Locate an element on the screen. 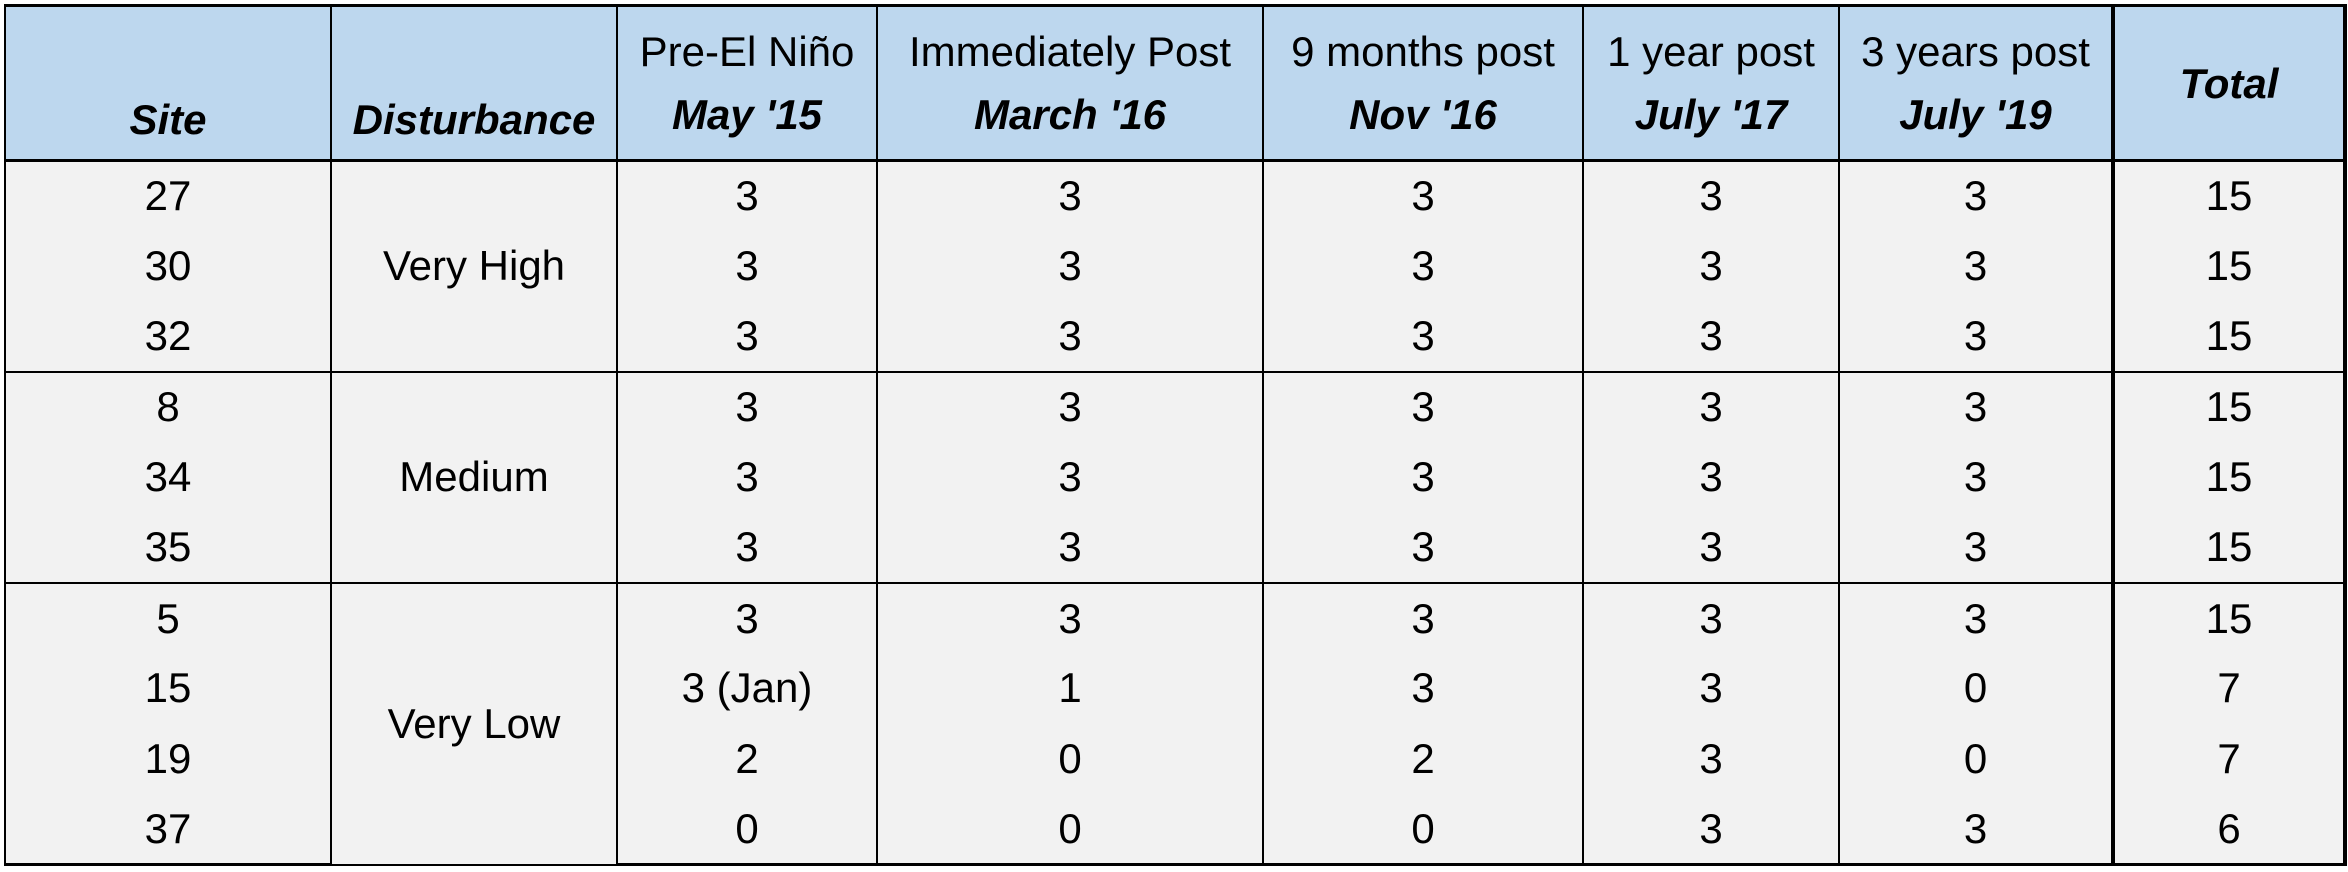 This screenshot has width=2348, height=872. header-period-5-date: July '19 is located at coordinates (1975, 114).